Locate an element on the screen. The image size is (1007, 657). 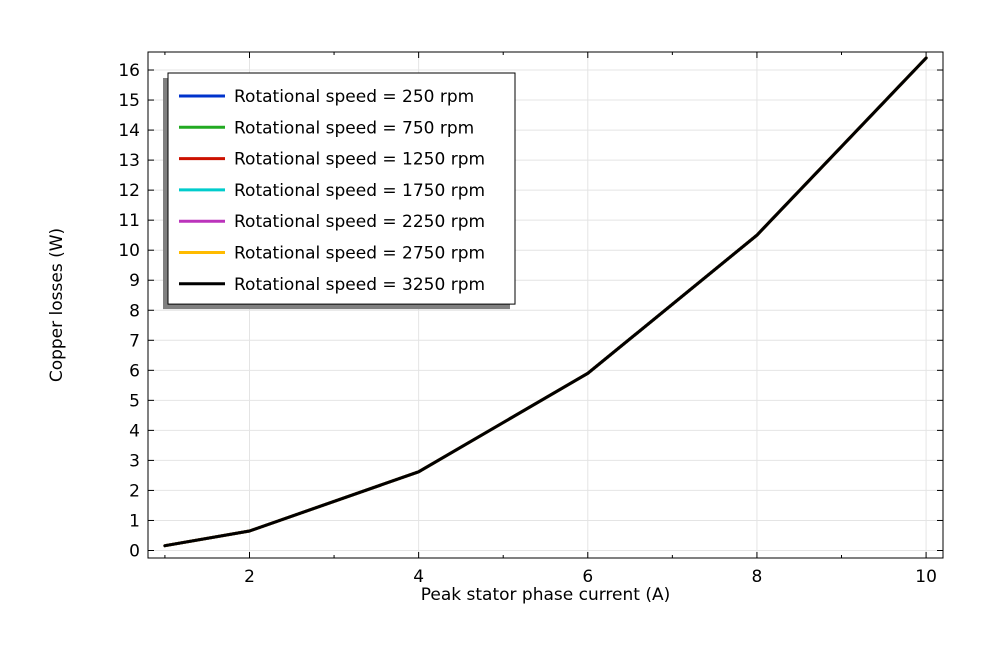
x-axis-label: Peak stator phase current (A) is located at coordinates (546, 595).